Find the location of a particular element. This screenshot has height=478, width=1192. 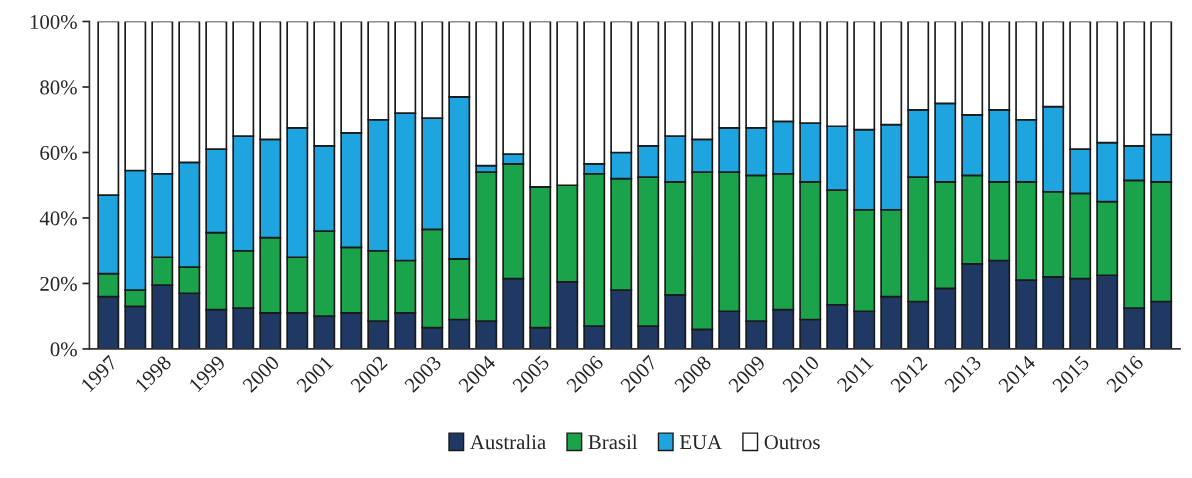

y-tick-label: 40% is located at coordinates (58, 218).